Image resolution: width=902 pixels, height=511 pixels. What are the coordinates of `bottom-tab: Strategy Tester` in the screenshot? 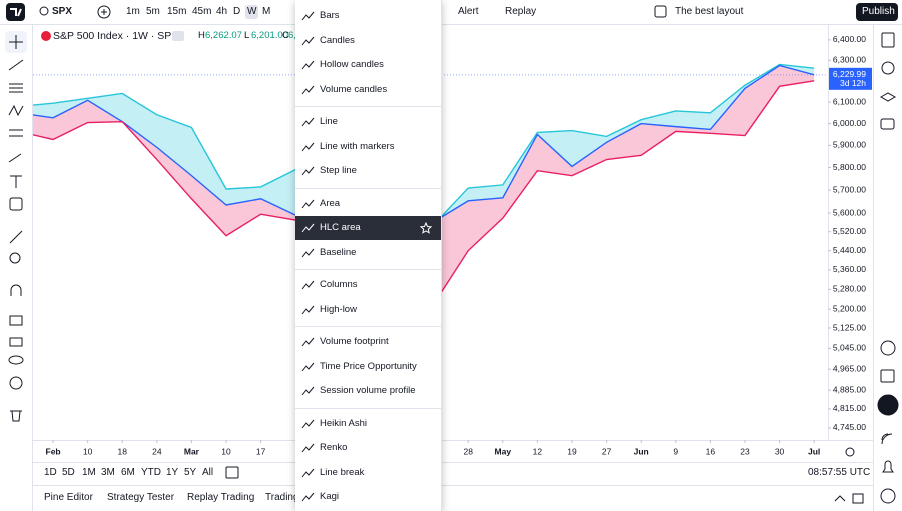 It's located at (141, 497).